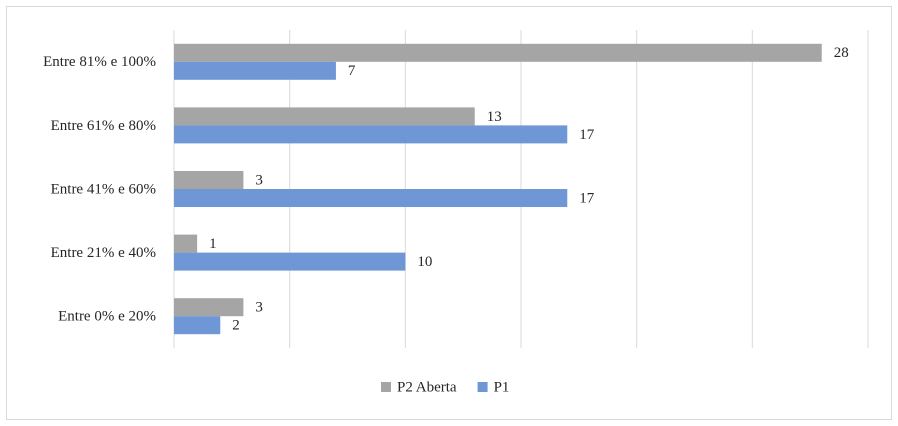  What do you see at coordinates (352, 71) in the screenshot?
I see `data-label: 7` at bounding box center [352, 71].